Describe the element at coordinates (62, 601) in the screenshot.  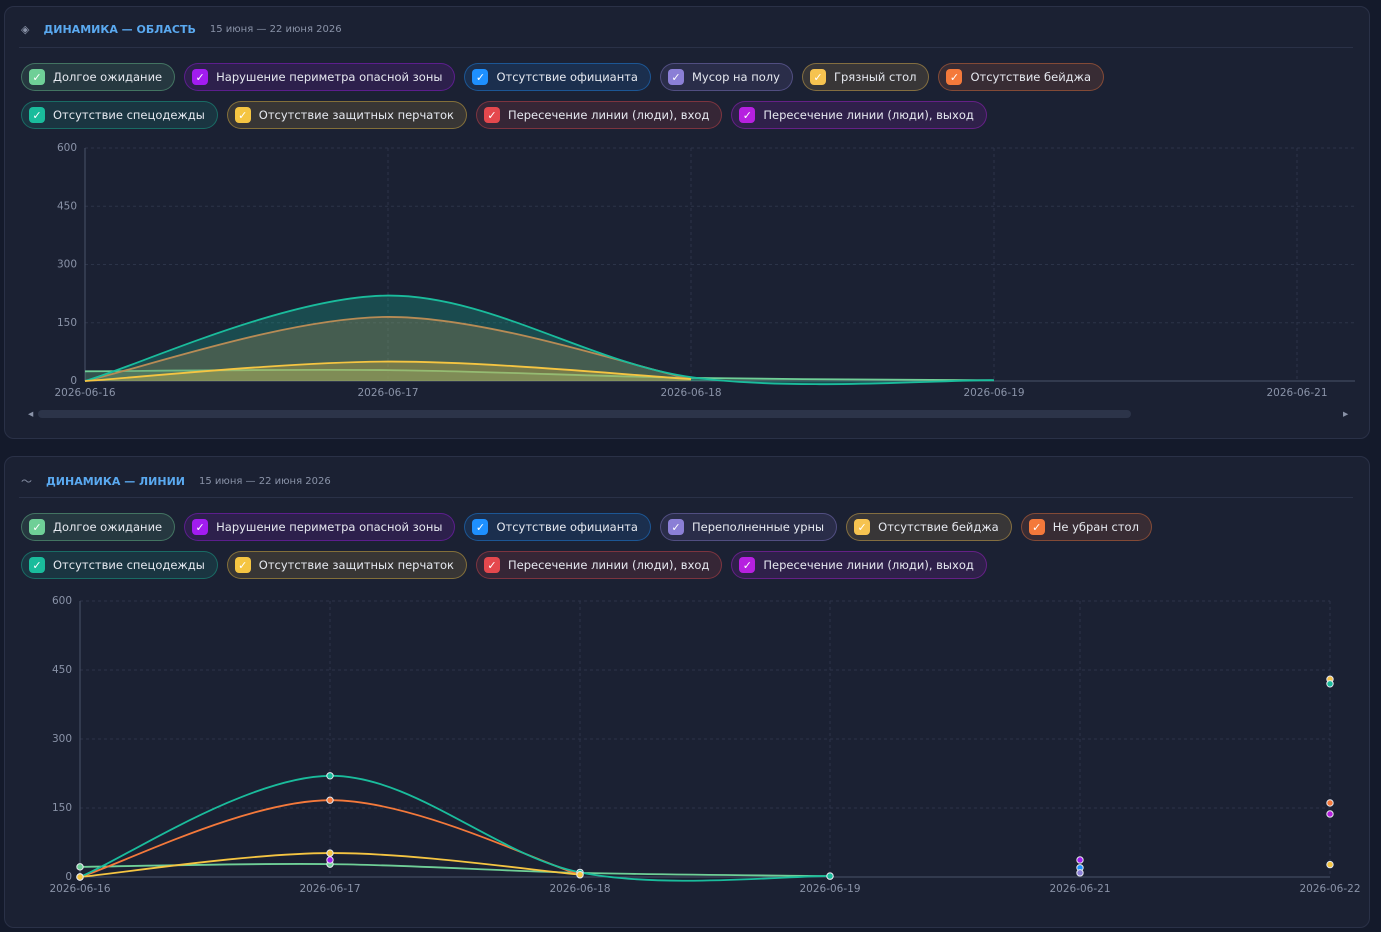
I see `y-tick-label: 600` at that location.